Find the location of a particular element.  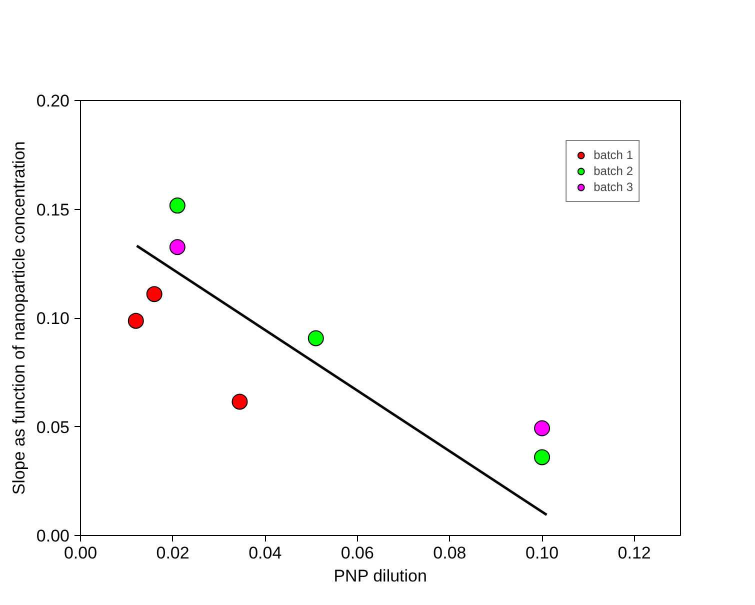

y-tick-label: 0.00 is located at coordinates (53, 536).